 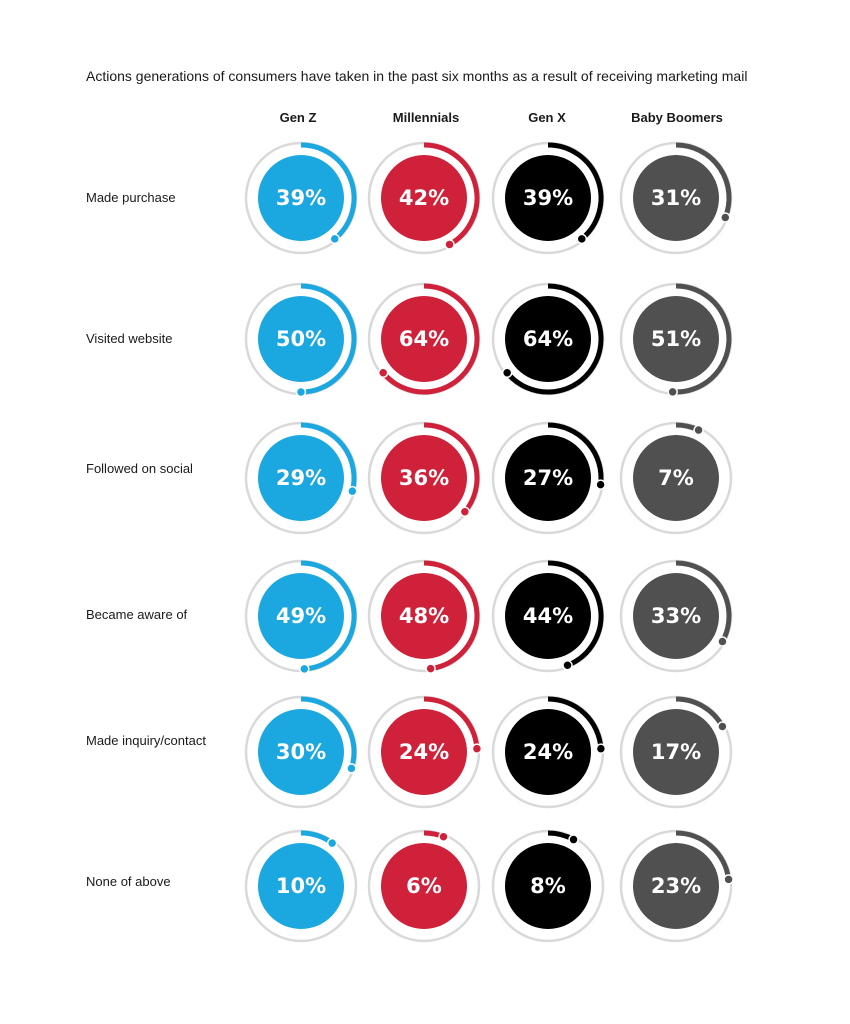 What do you see at coordinates (352, 491) in the screenshot?
I see `progress-end-dot-followed-on-social-gen-z` at bounding box center [352, 491].